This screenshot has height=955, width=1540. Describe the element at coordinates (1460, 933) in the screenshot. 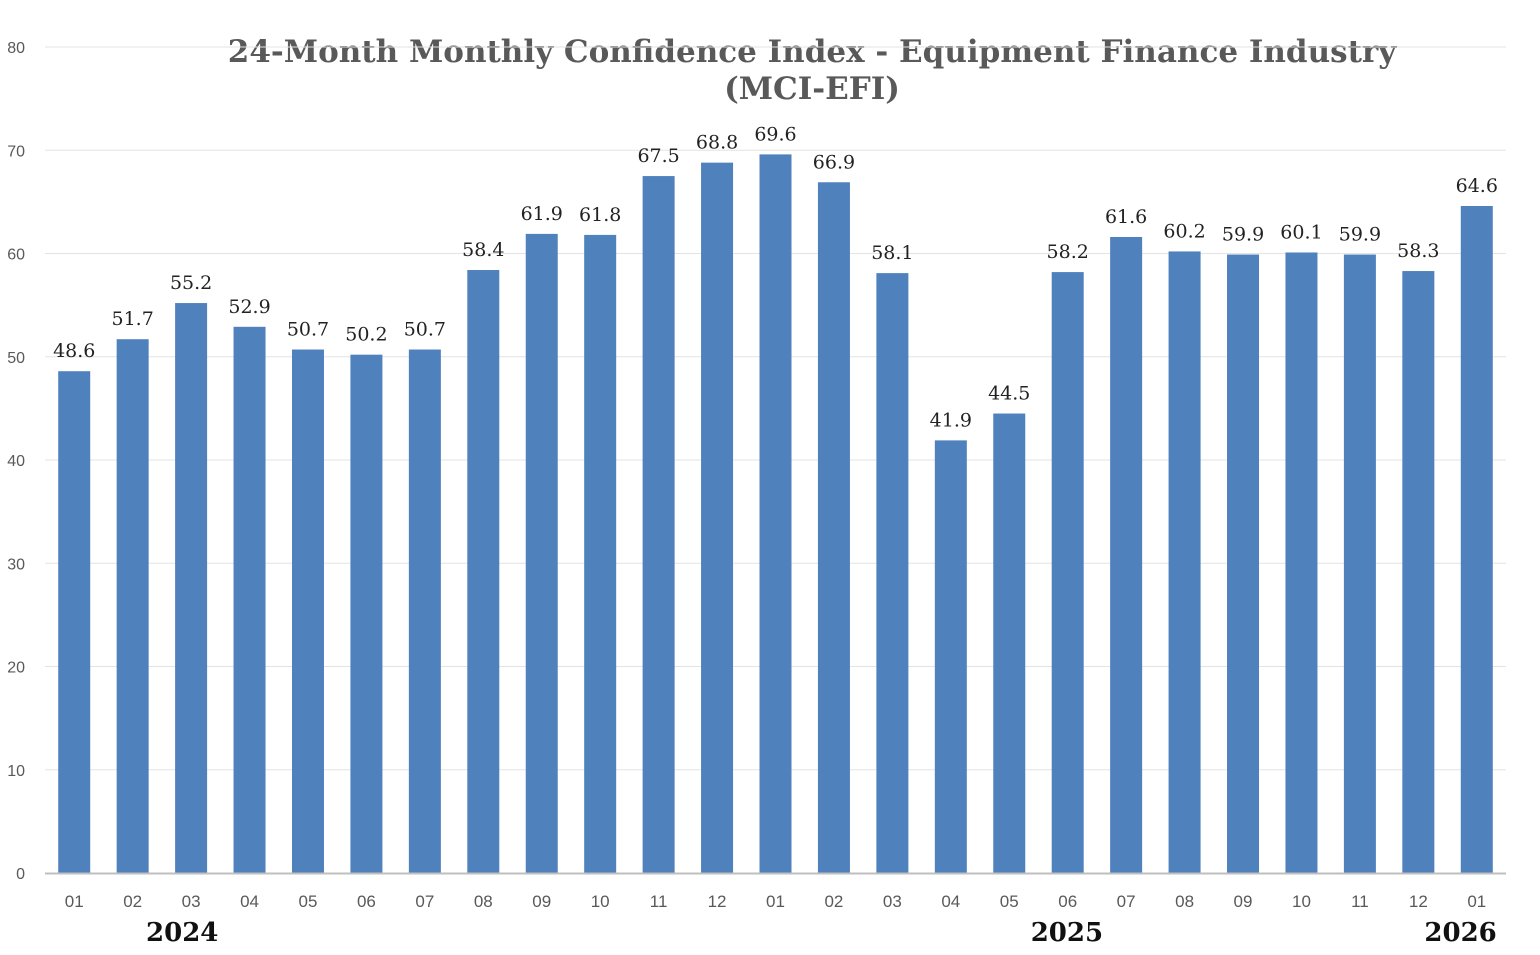

I see `year-label: 2026` at that location.